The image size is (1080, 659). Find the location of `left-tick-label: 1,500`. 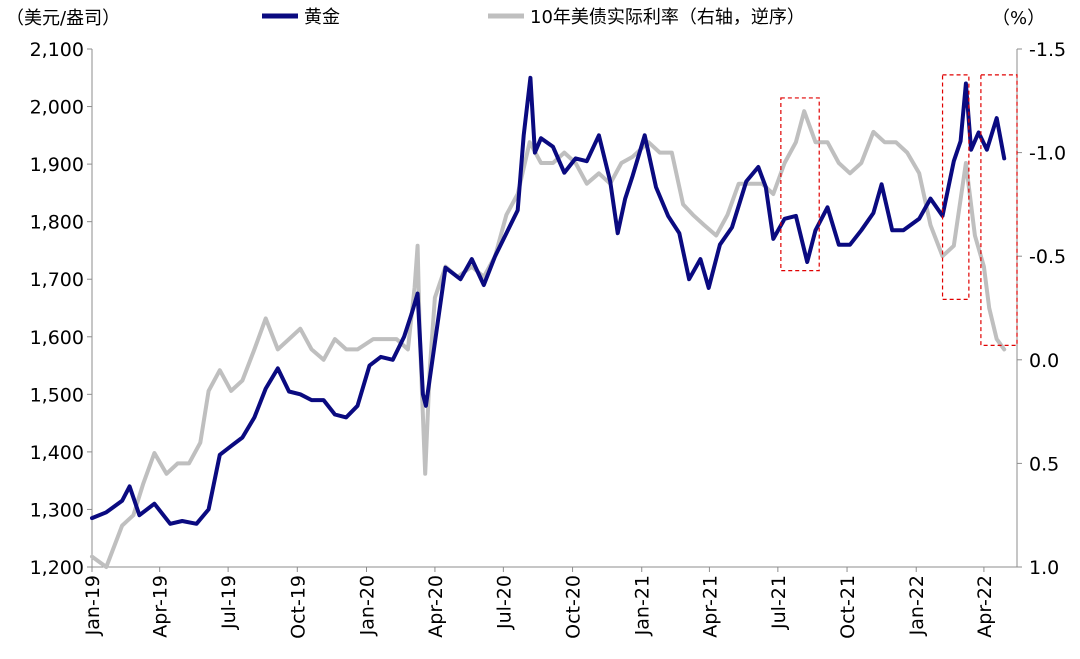

left-tick-label: 1,500 is located at coordinates (57, 395).